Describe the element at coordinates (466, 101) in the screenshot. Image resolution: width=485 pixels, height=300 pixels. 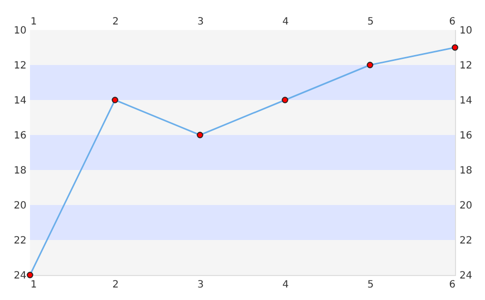
I see `y2-tick-label: 14` at that location.